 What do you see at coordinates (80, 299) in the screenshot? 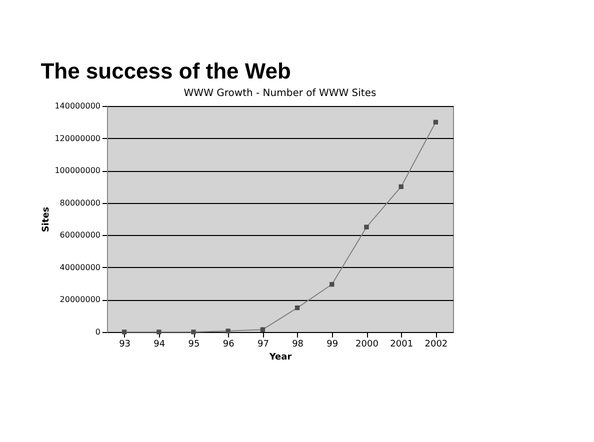
I see `y-tick-label: 20000000` at bounding box center [80, 299].